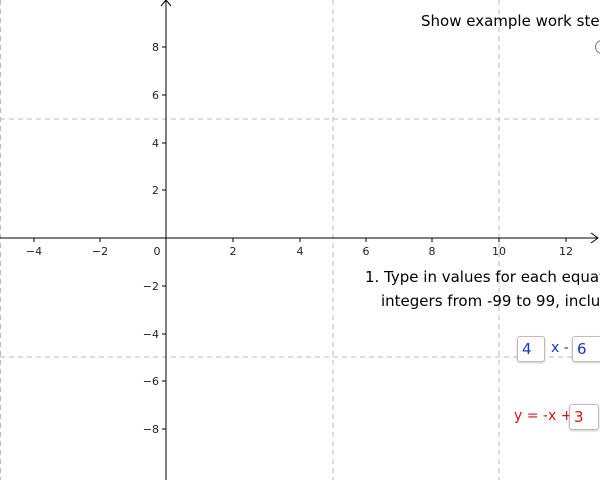  What do you see at coordinates (510, 21) in the screenshot?
I see `show-work-checkbox-label: Show example work step` at bounding box center [510, 21].